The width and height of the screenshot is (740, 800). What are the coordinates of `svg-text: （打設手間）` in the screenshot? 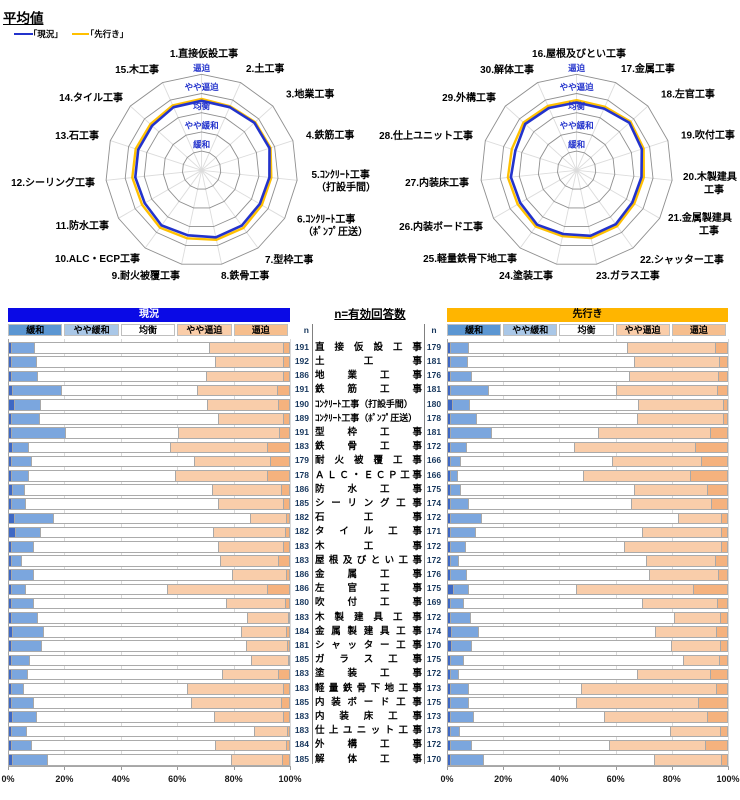 It's located at (346, 187).